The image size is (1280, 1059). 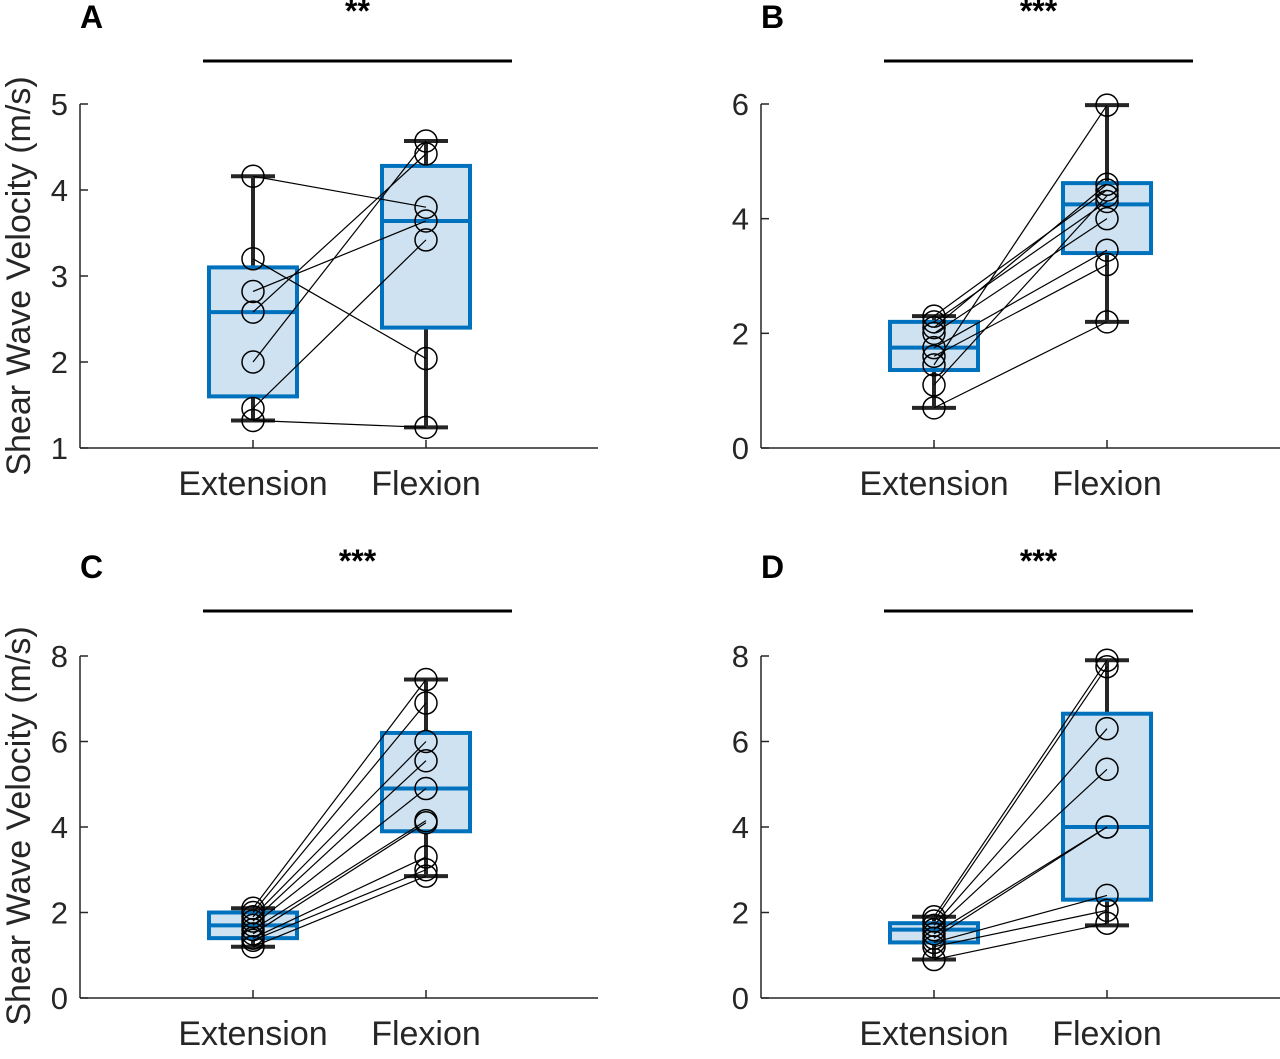 I want to click on significance-stars: **, so click(x=357, y=14).